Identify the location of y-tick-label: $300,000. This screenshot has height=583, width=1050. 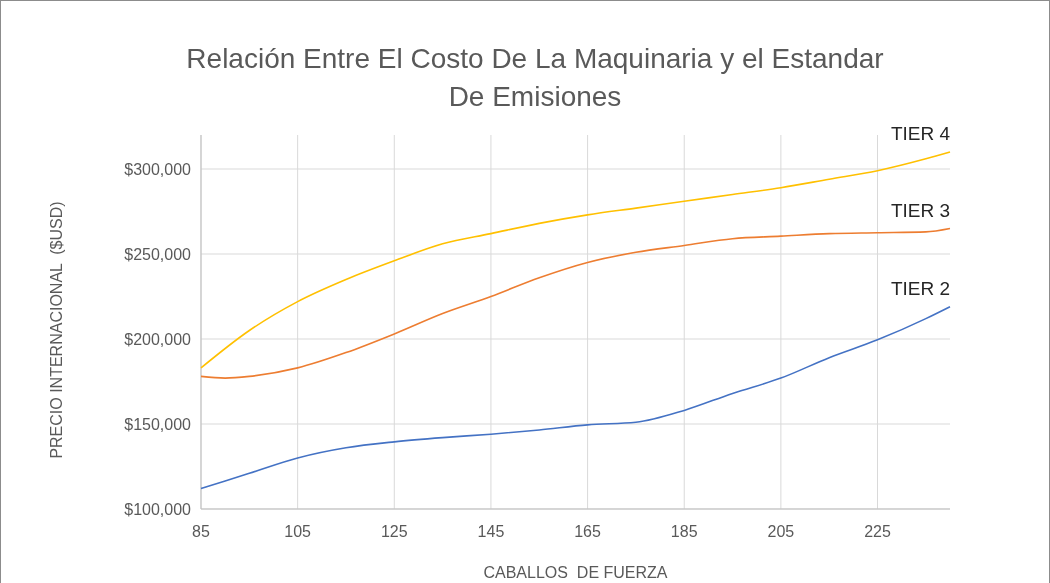
(158, 169).